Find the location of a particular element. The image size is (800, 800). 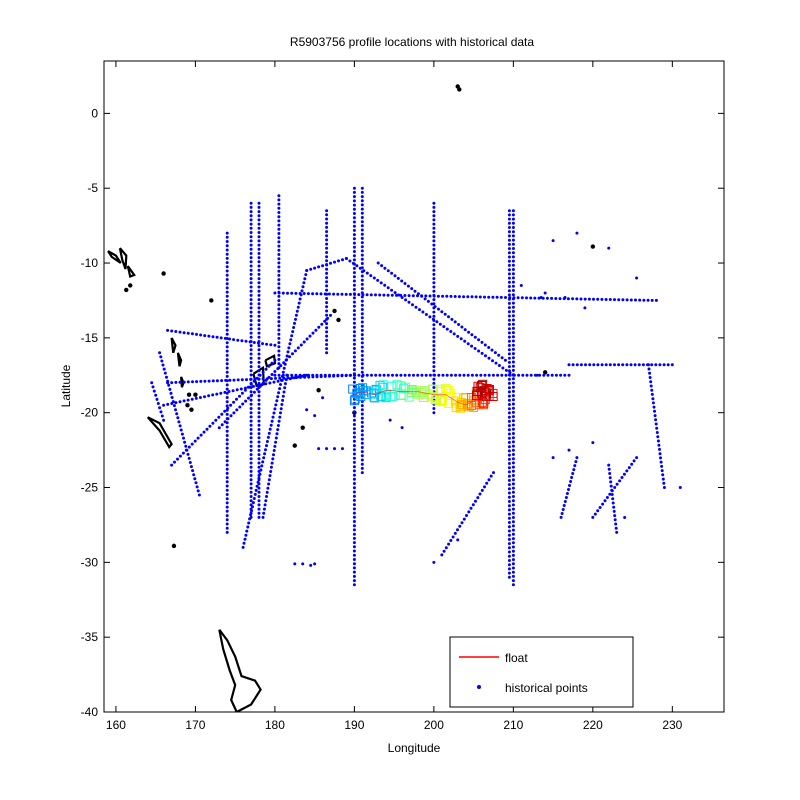

x-tick-label: 170 is located at coordinates (195, 725).